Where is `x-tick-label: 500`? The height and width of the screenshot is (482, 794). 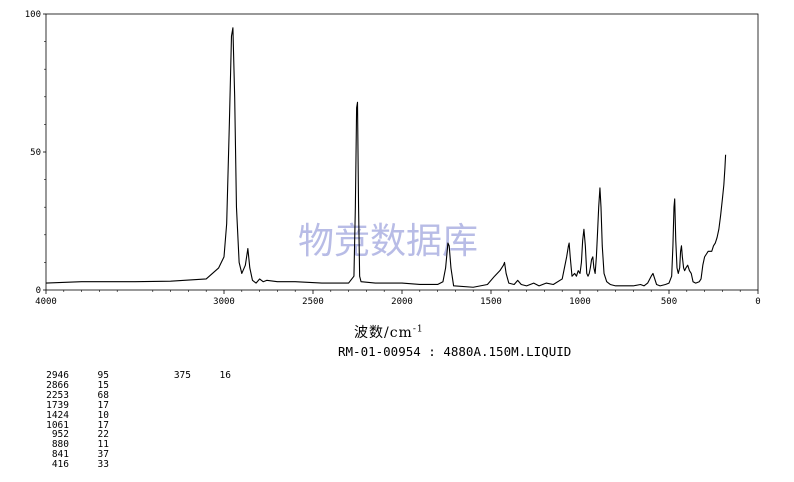
x-tick-label: 500 is located at coordinates (669, 302).